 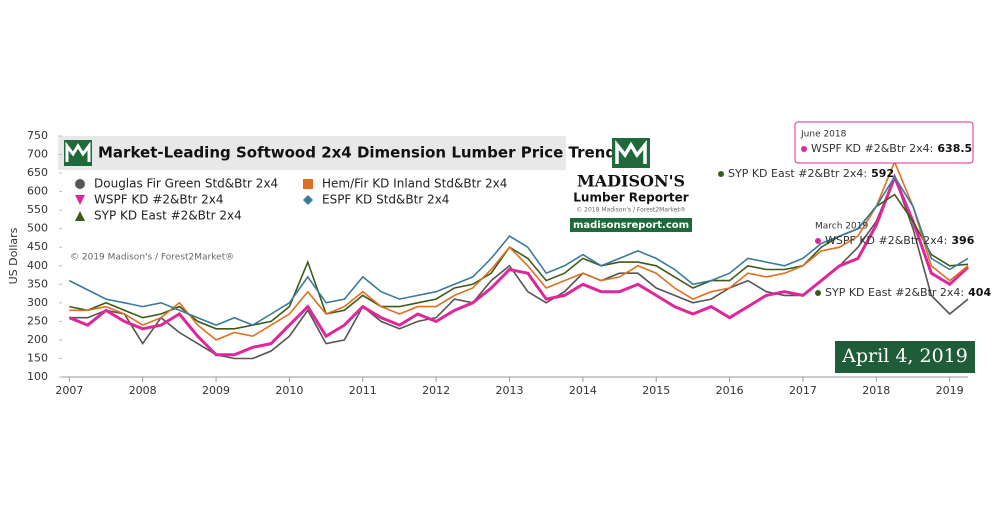 What do you see at coordinates (37, 228) in the screenshot?
I see `y-tick-label: 500` at bounding box center [37, 228].